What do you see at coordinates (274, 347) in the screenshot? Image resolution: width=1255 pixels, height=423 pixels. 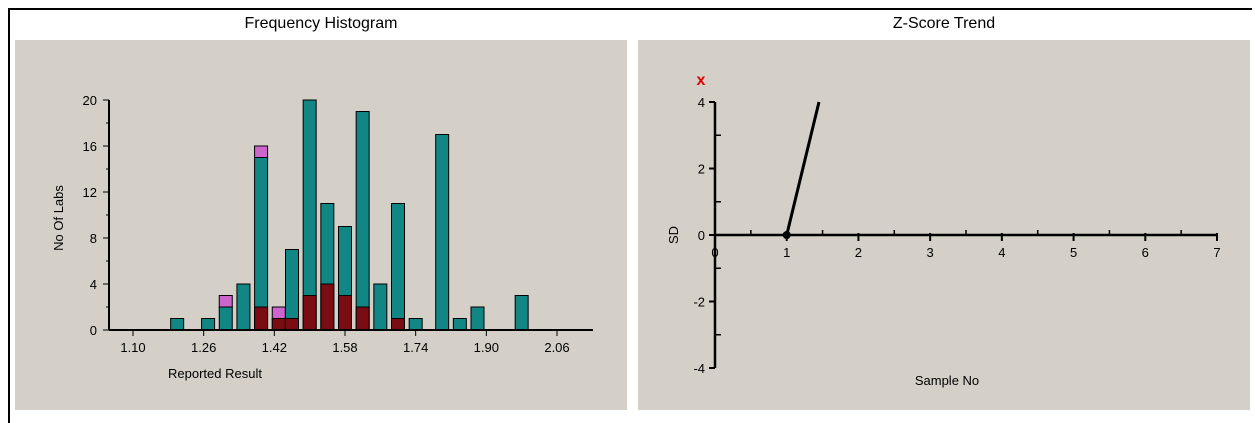 I see `histogram-x-tick-label: 1.42` at bounding box center [274, 347].